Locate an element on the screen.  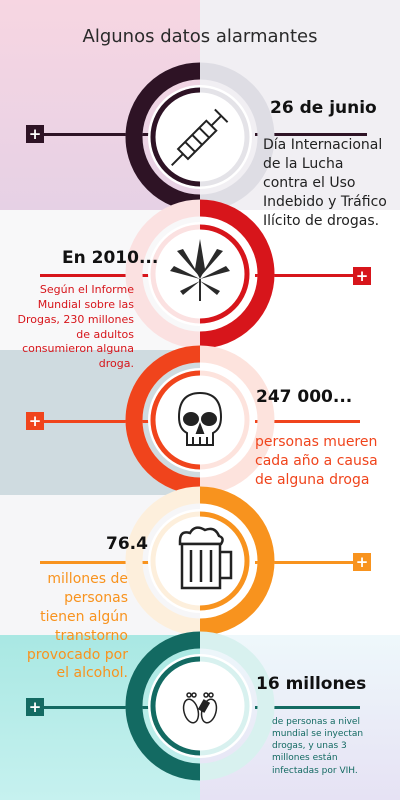
footprints-icon is located at coordinates (200, 708).